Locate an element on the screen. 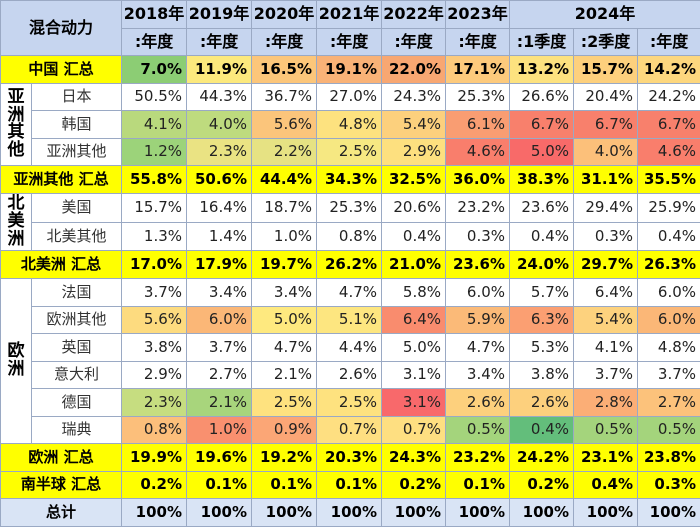 This screenshot has height=527, width=700. value-cell: 6.7% is located at coordinates (668, 124).